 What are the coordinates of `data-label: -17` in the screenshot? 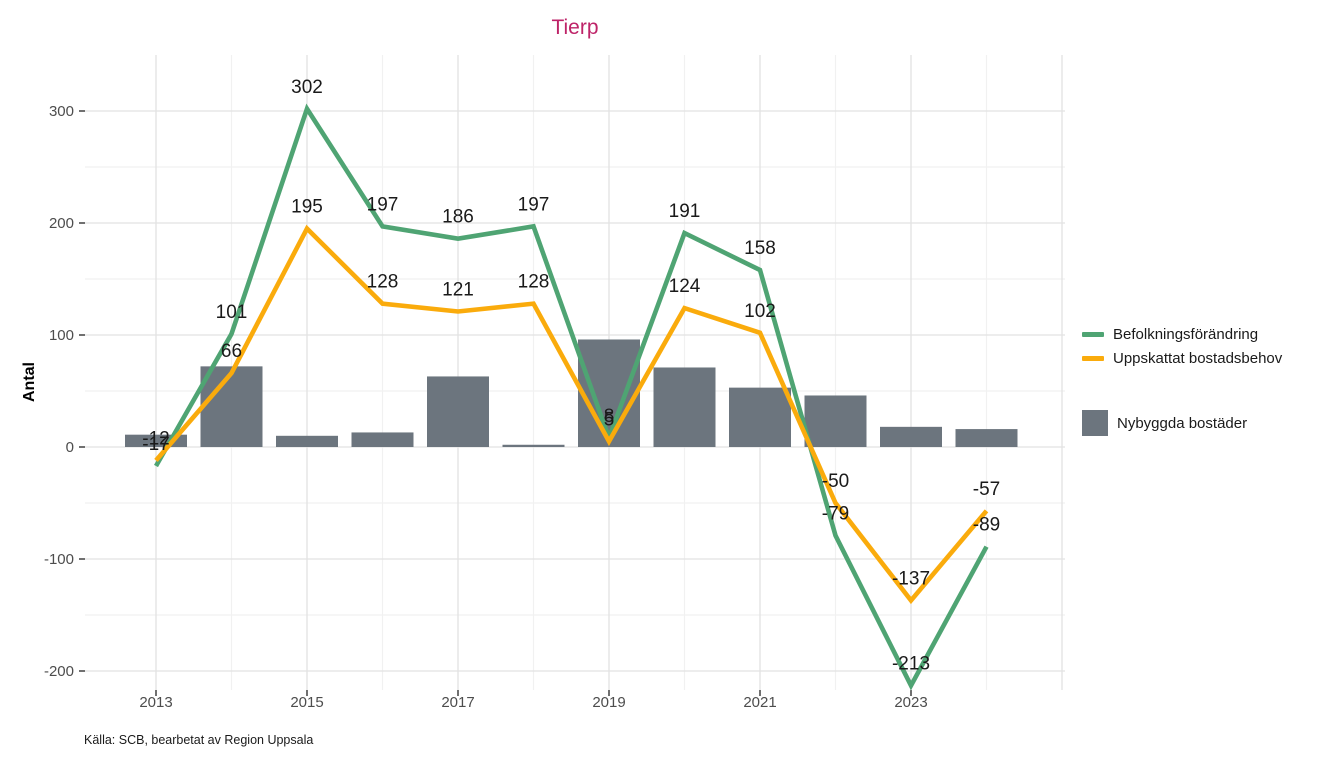 It's located at (155, 444).